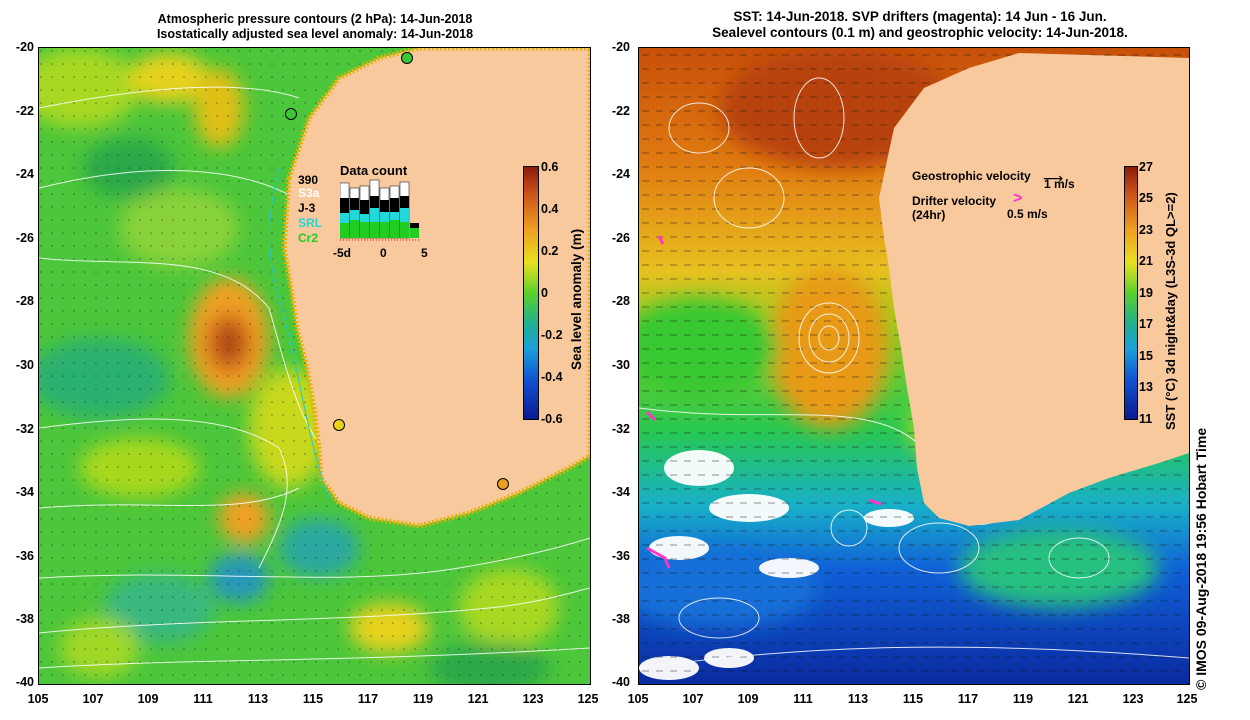 This screenshot has width=1250, height=720. Describe the element at coordinates (638, 699) in the screenshot. I see `right-x-tick: 105` at that location.